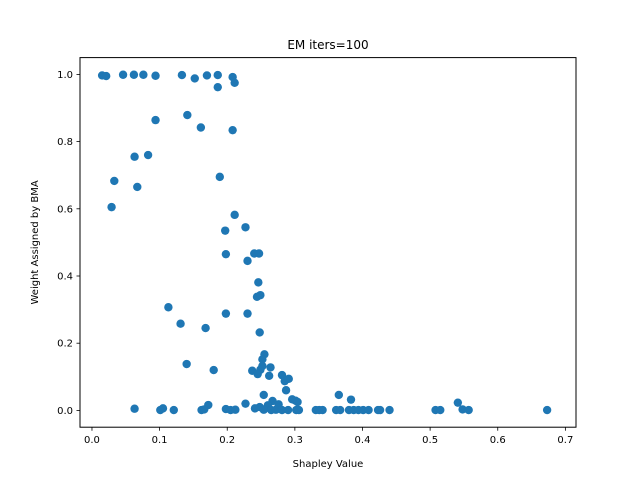 The image size is (640, 480). What do you see at coordinates (65, 411) in the screenshot?
I see `y-tick-label: 0.0` at bounding box center [65, 411].